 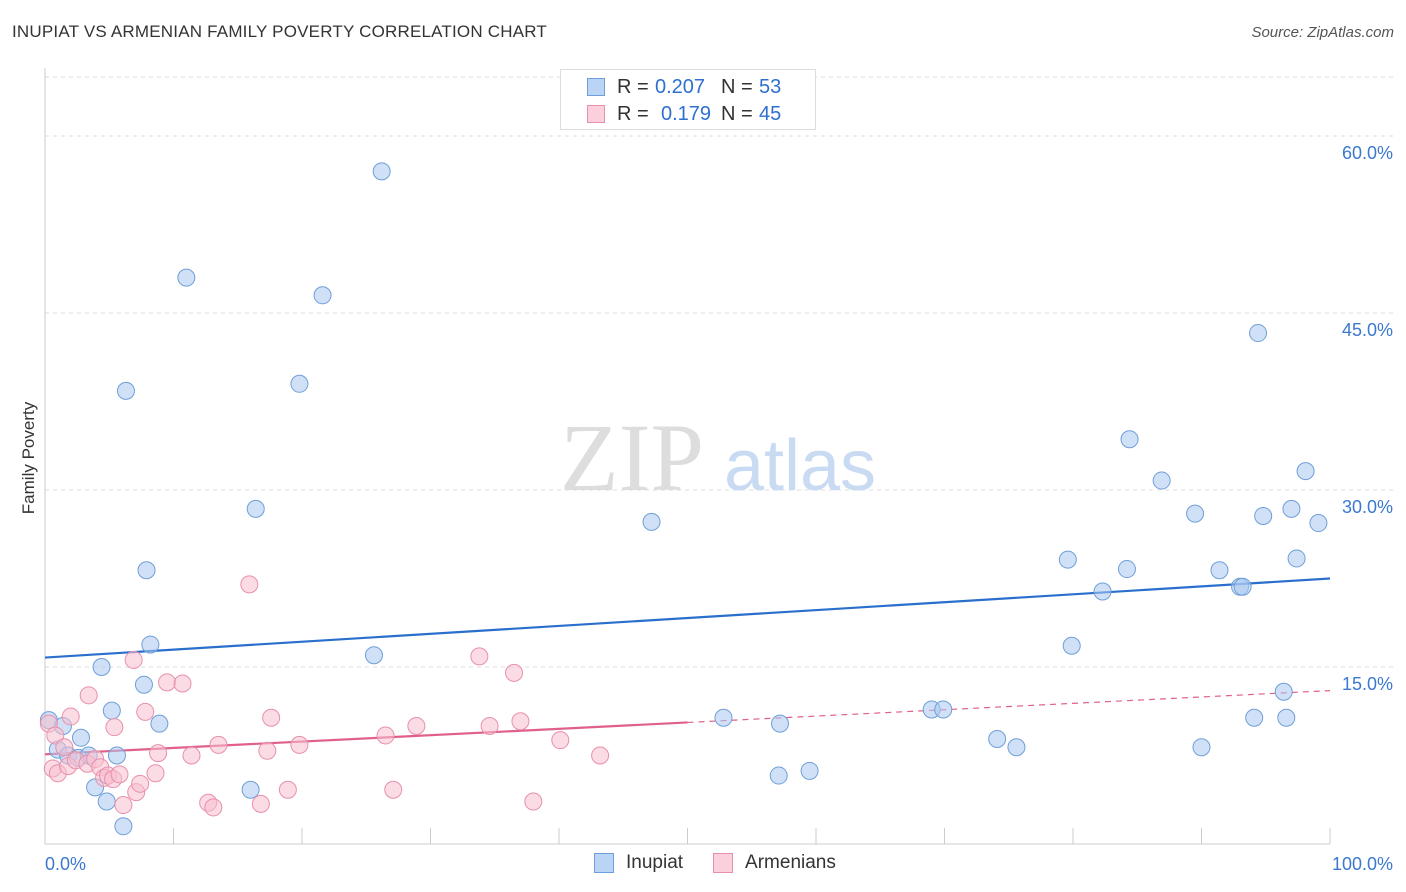 I want to click on stats-row-inupiat: R = 0.207 N = 53, so click(x=684, y=87).